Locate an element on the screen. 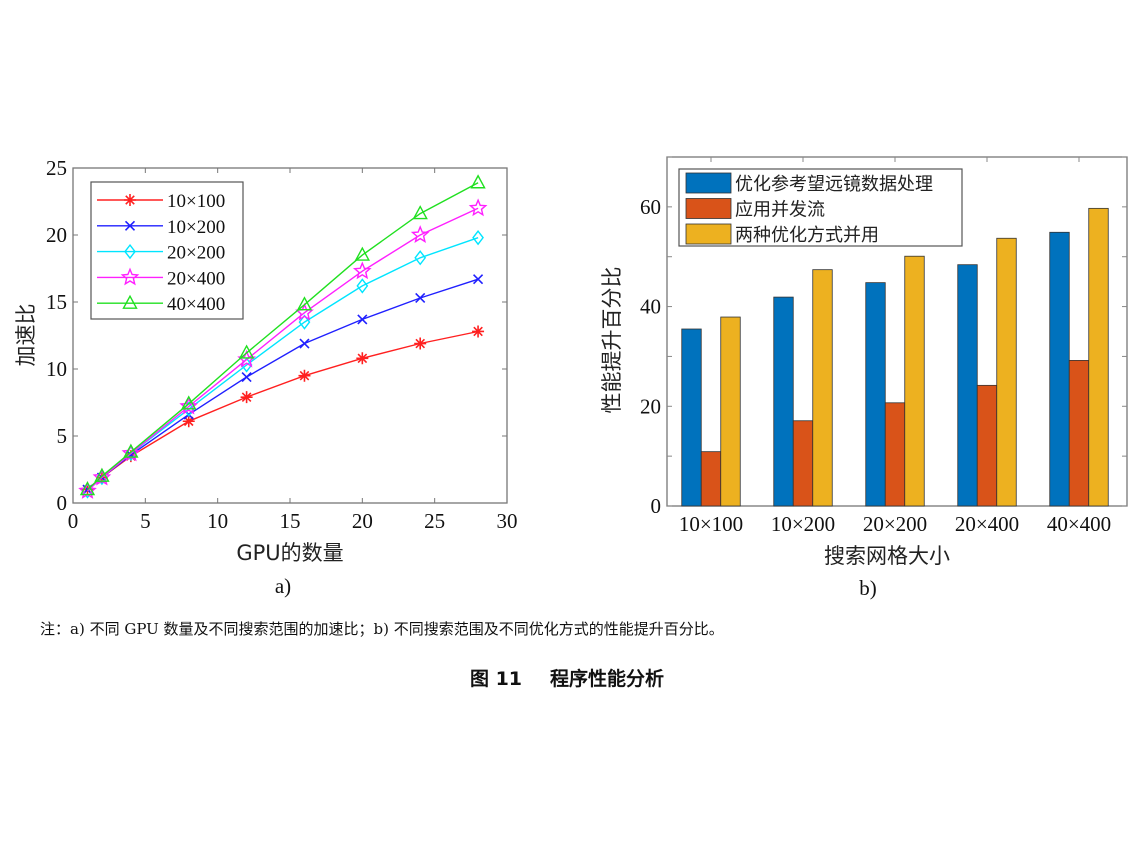 The image size is (1134, 850). legend-a: 10×100 10×200 20×200 20×400 40×400 is located at coordinates (167, 250).